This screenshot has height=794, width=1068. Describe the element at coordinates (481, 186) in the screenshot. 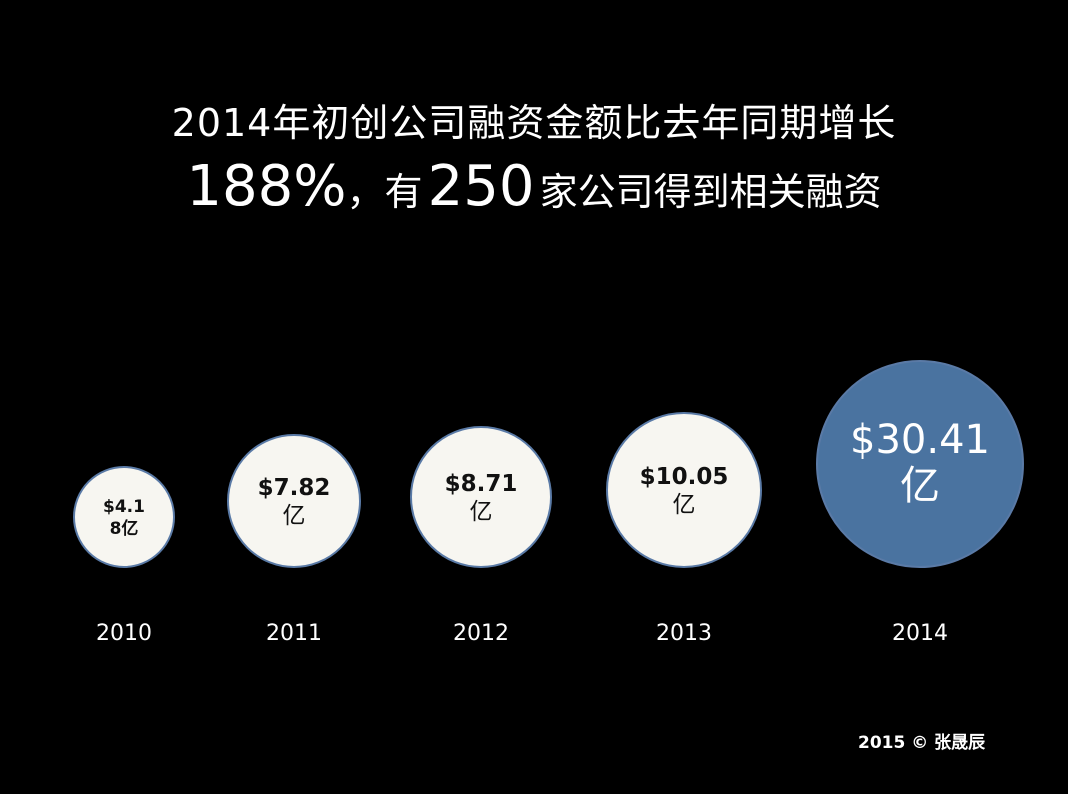

I see `company-count: 250` at that location.